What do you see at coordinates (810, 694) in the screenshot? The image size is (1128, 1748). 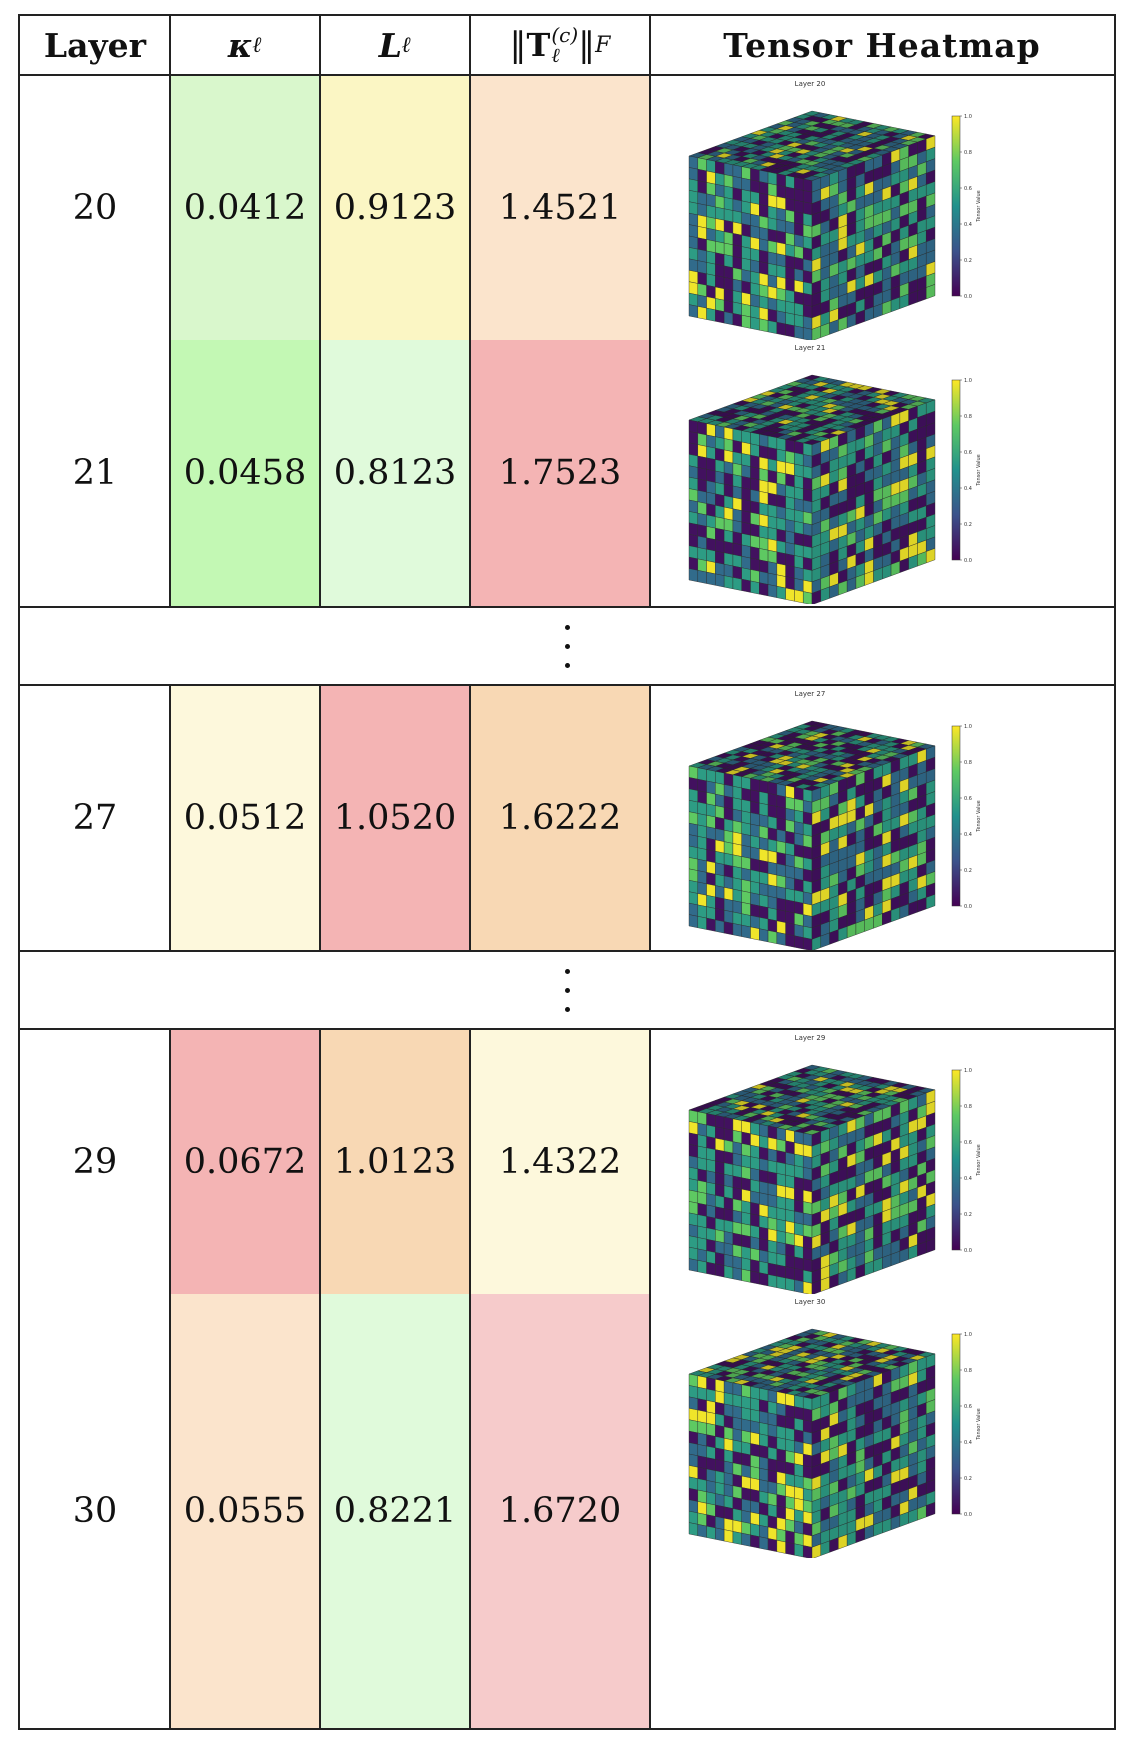 I see `plot-title: Layer 27` at bounding box center [810, 694].